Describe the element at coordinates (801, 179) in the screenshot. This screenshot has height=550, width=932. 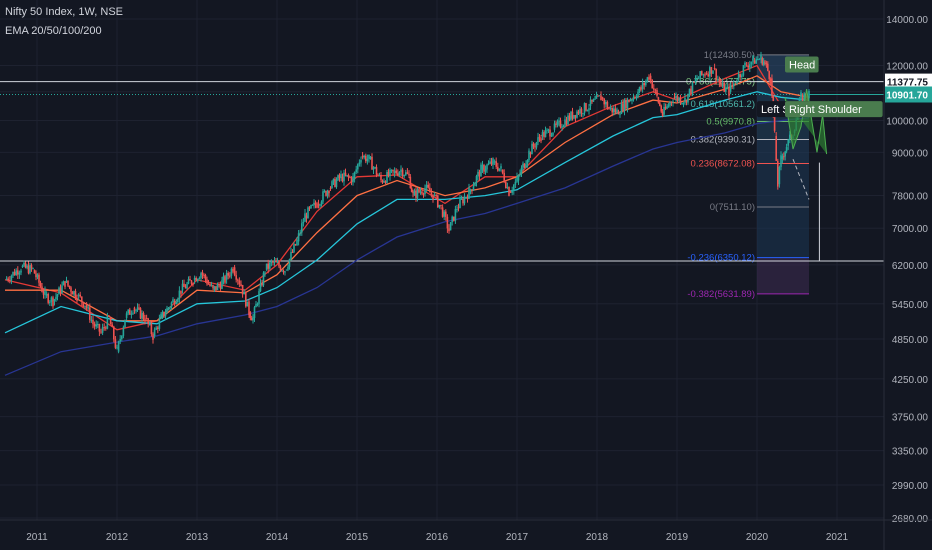
I see `projection-line` at that location.